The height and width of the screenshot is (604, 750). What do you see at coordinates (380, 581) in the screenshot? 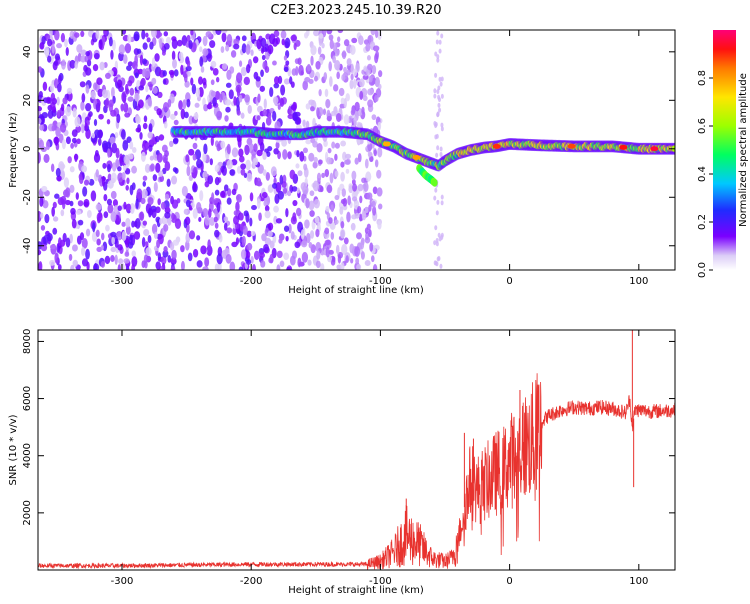
I see `snr-x-tick-label: -100` at bounding box center [380, 581].